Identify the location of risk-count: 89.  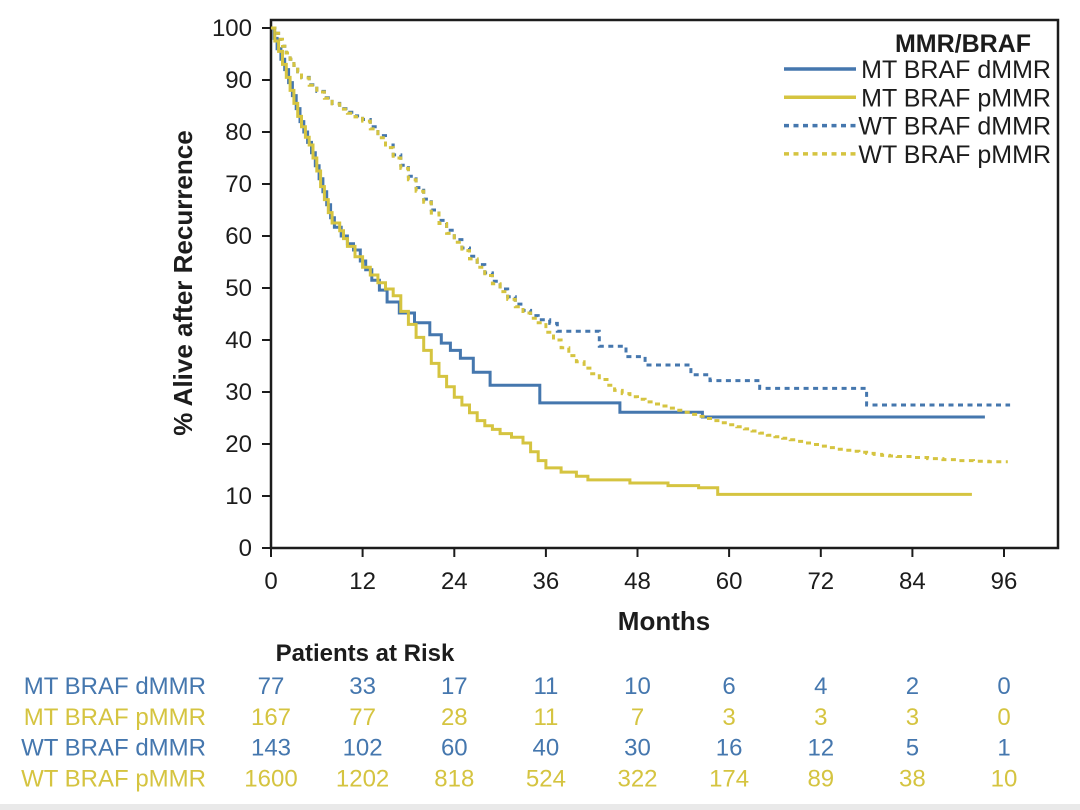
(820, 778).